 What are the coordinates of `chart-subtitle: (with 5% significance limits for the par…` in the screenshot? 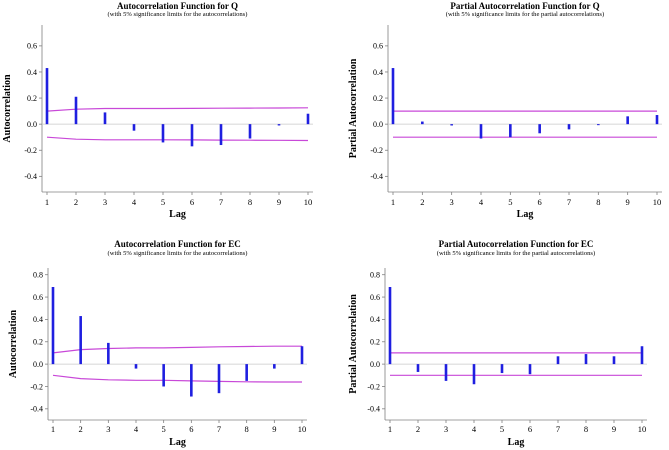 It's located at (525, 14).